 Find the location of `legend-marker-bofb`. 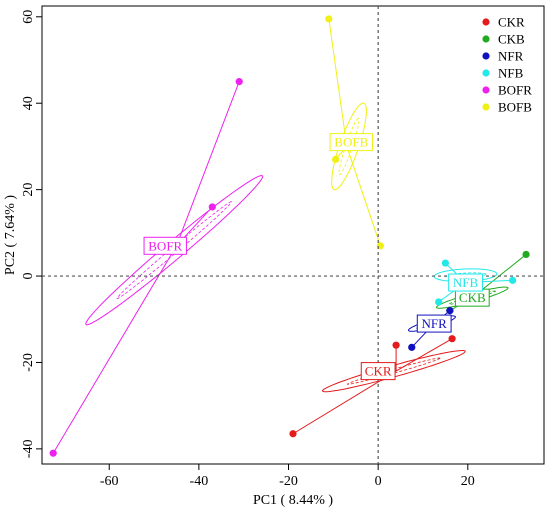

legend-marker-bofb is located at coordinates (486, 107).